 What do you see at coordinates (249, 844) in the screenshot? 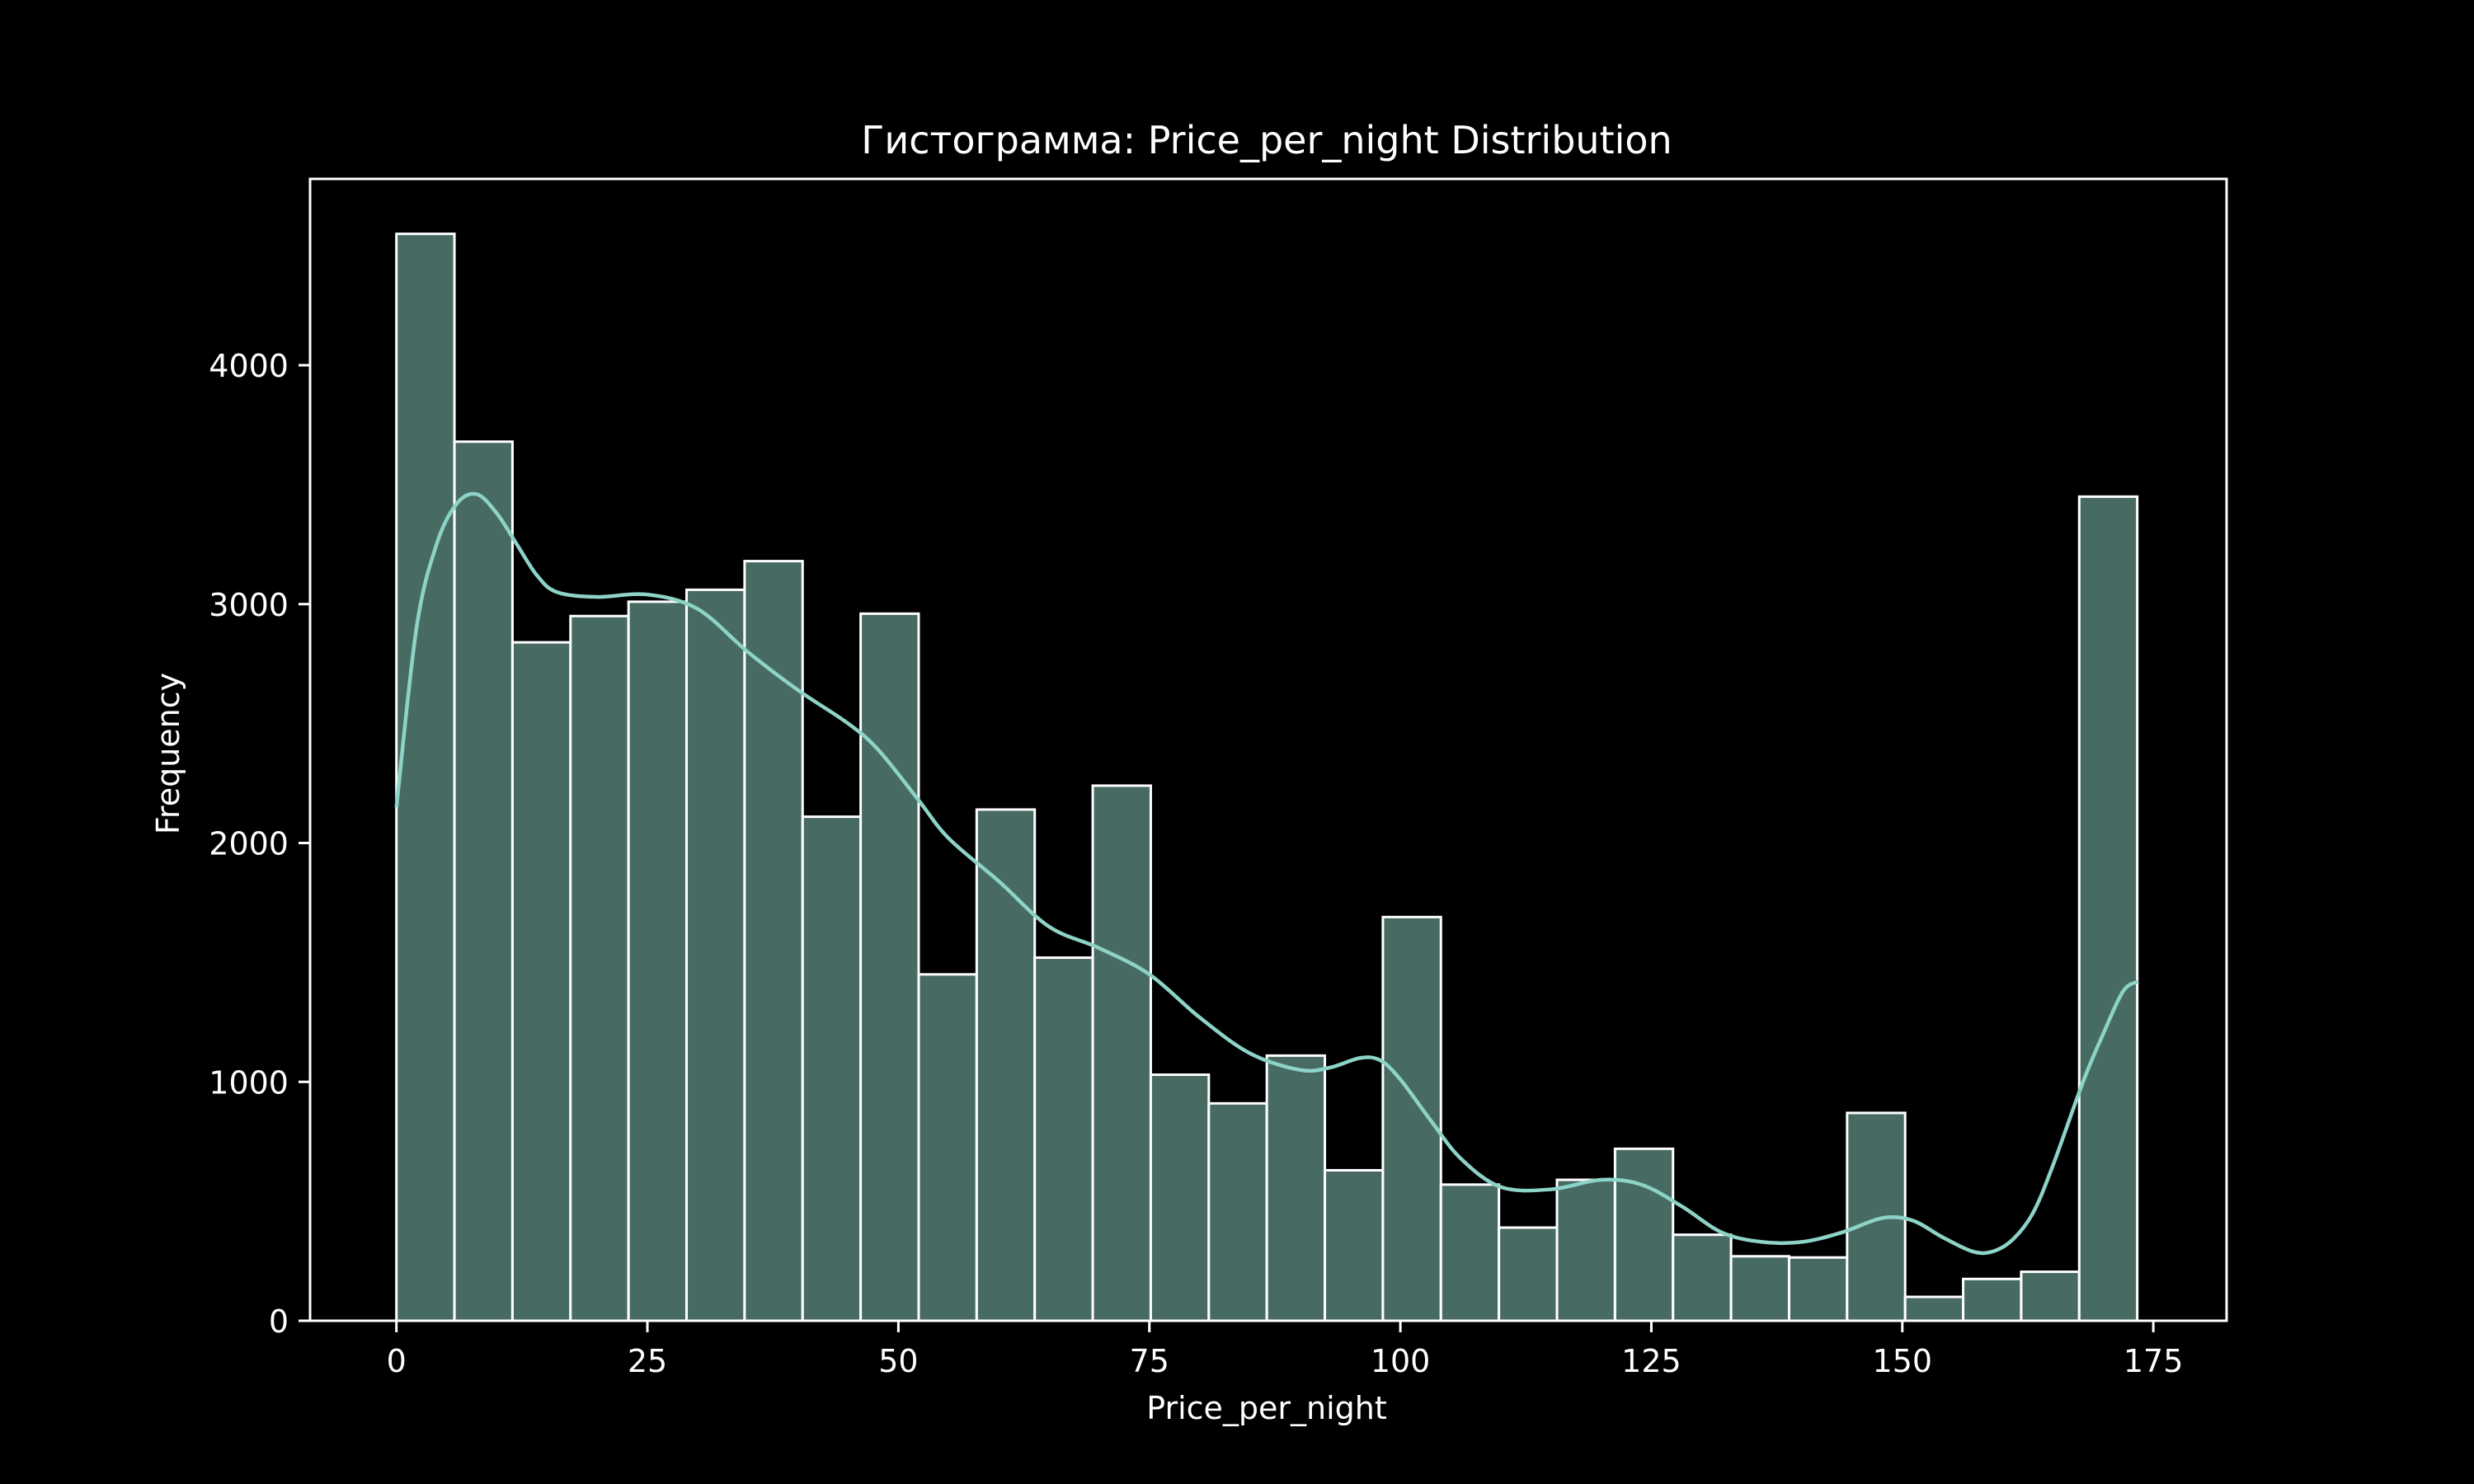
I see `y-tick-label-2000: 2000` at bounding box center [249, 844].